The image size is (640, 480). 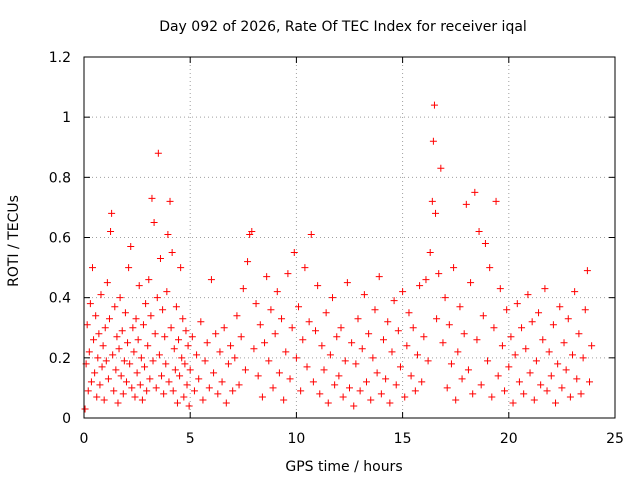 What do you see at coordinates (60, 238) in the screenshot?
I see `y-tick-labels: 0 0.2 0.4 0.6 0.8 1 1.2` at bounding box center [60, 238].